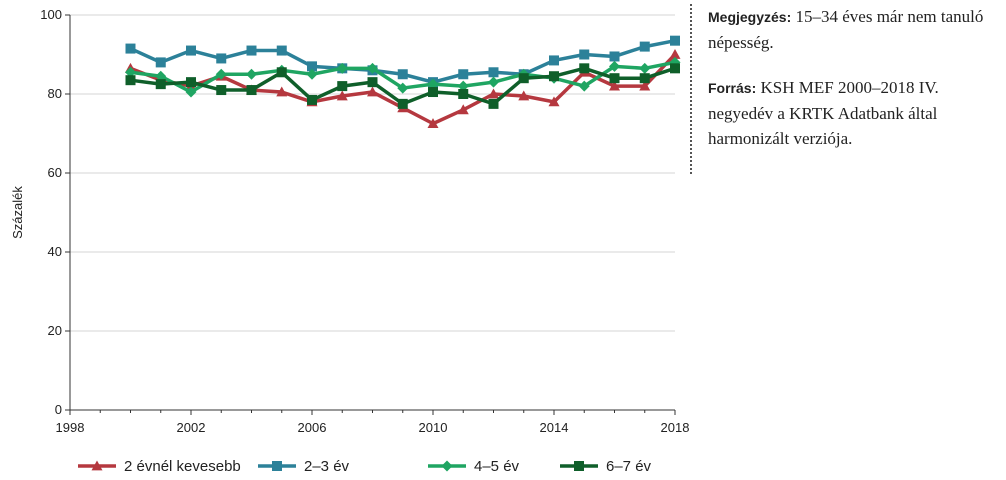 The height and width of the screenshot is (480, 1006). What do you see at coordinates (327, 466) in the screenshot?
I see `legend-label-1: 2–3 év` at bounding box center [327, 466].